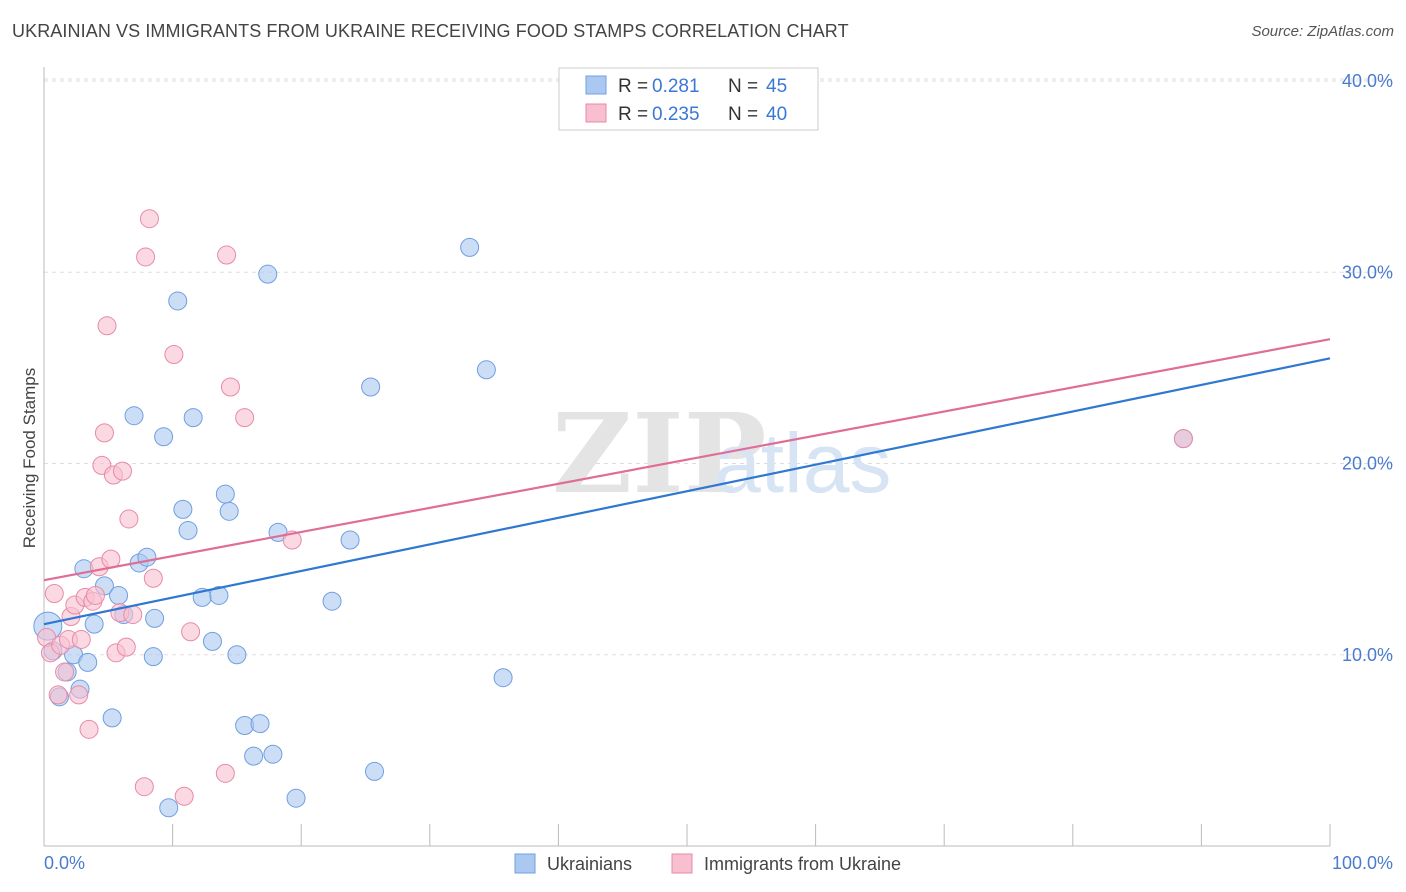 This screenshot has width=1406, height=892. Describe the element at coordinates (1362, 863) in the screenshot. I see `x-tick-label-max: 100.0%` at that location.